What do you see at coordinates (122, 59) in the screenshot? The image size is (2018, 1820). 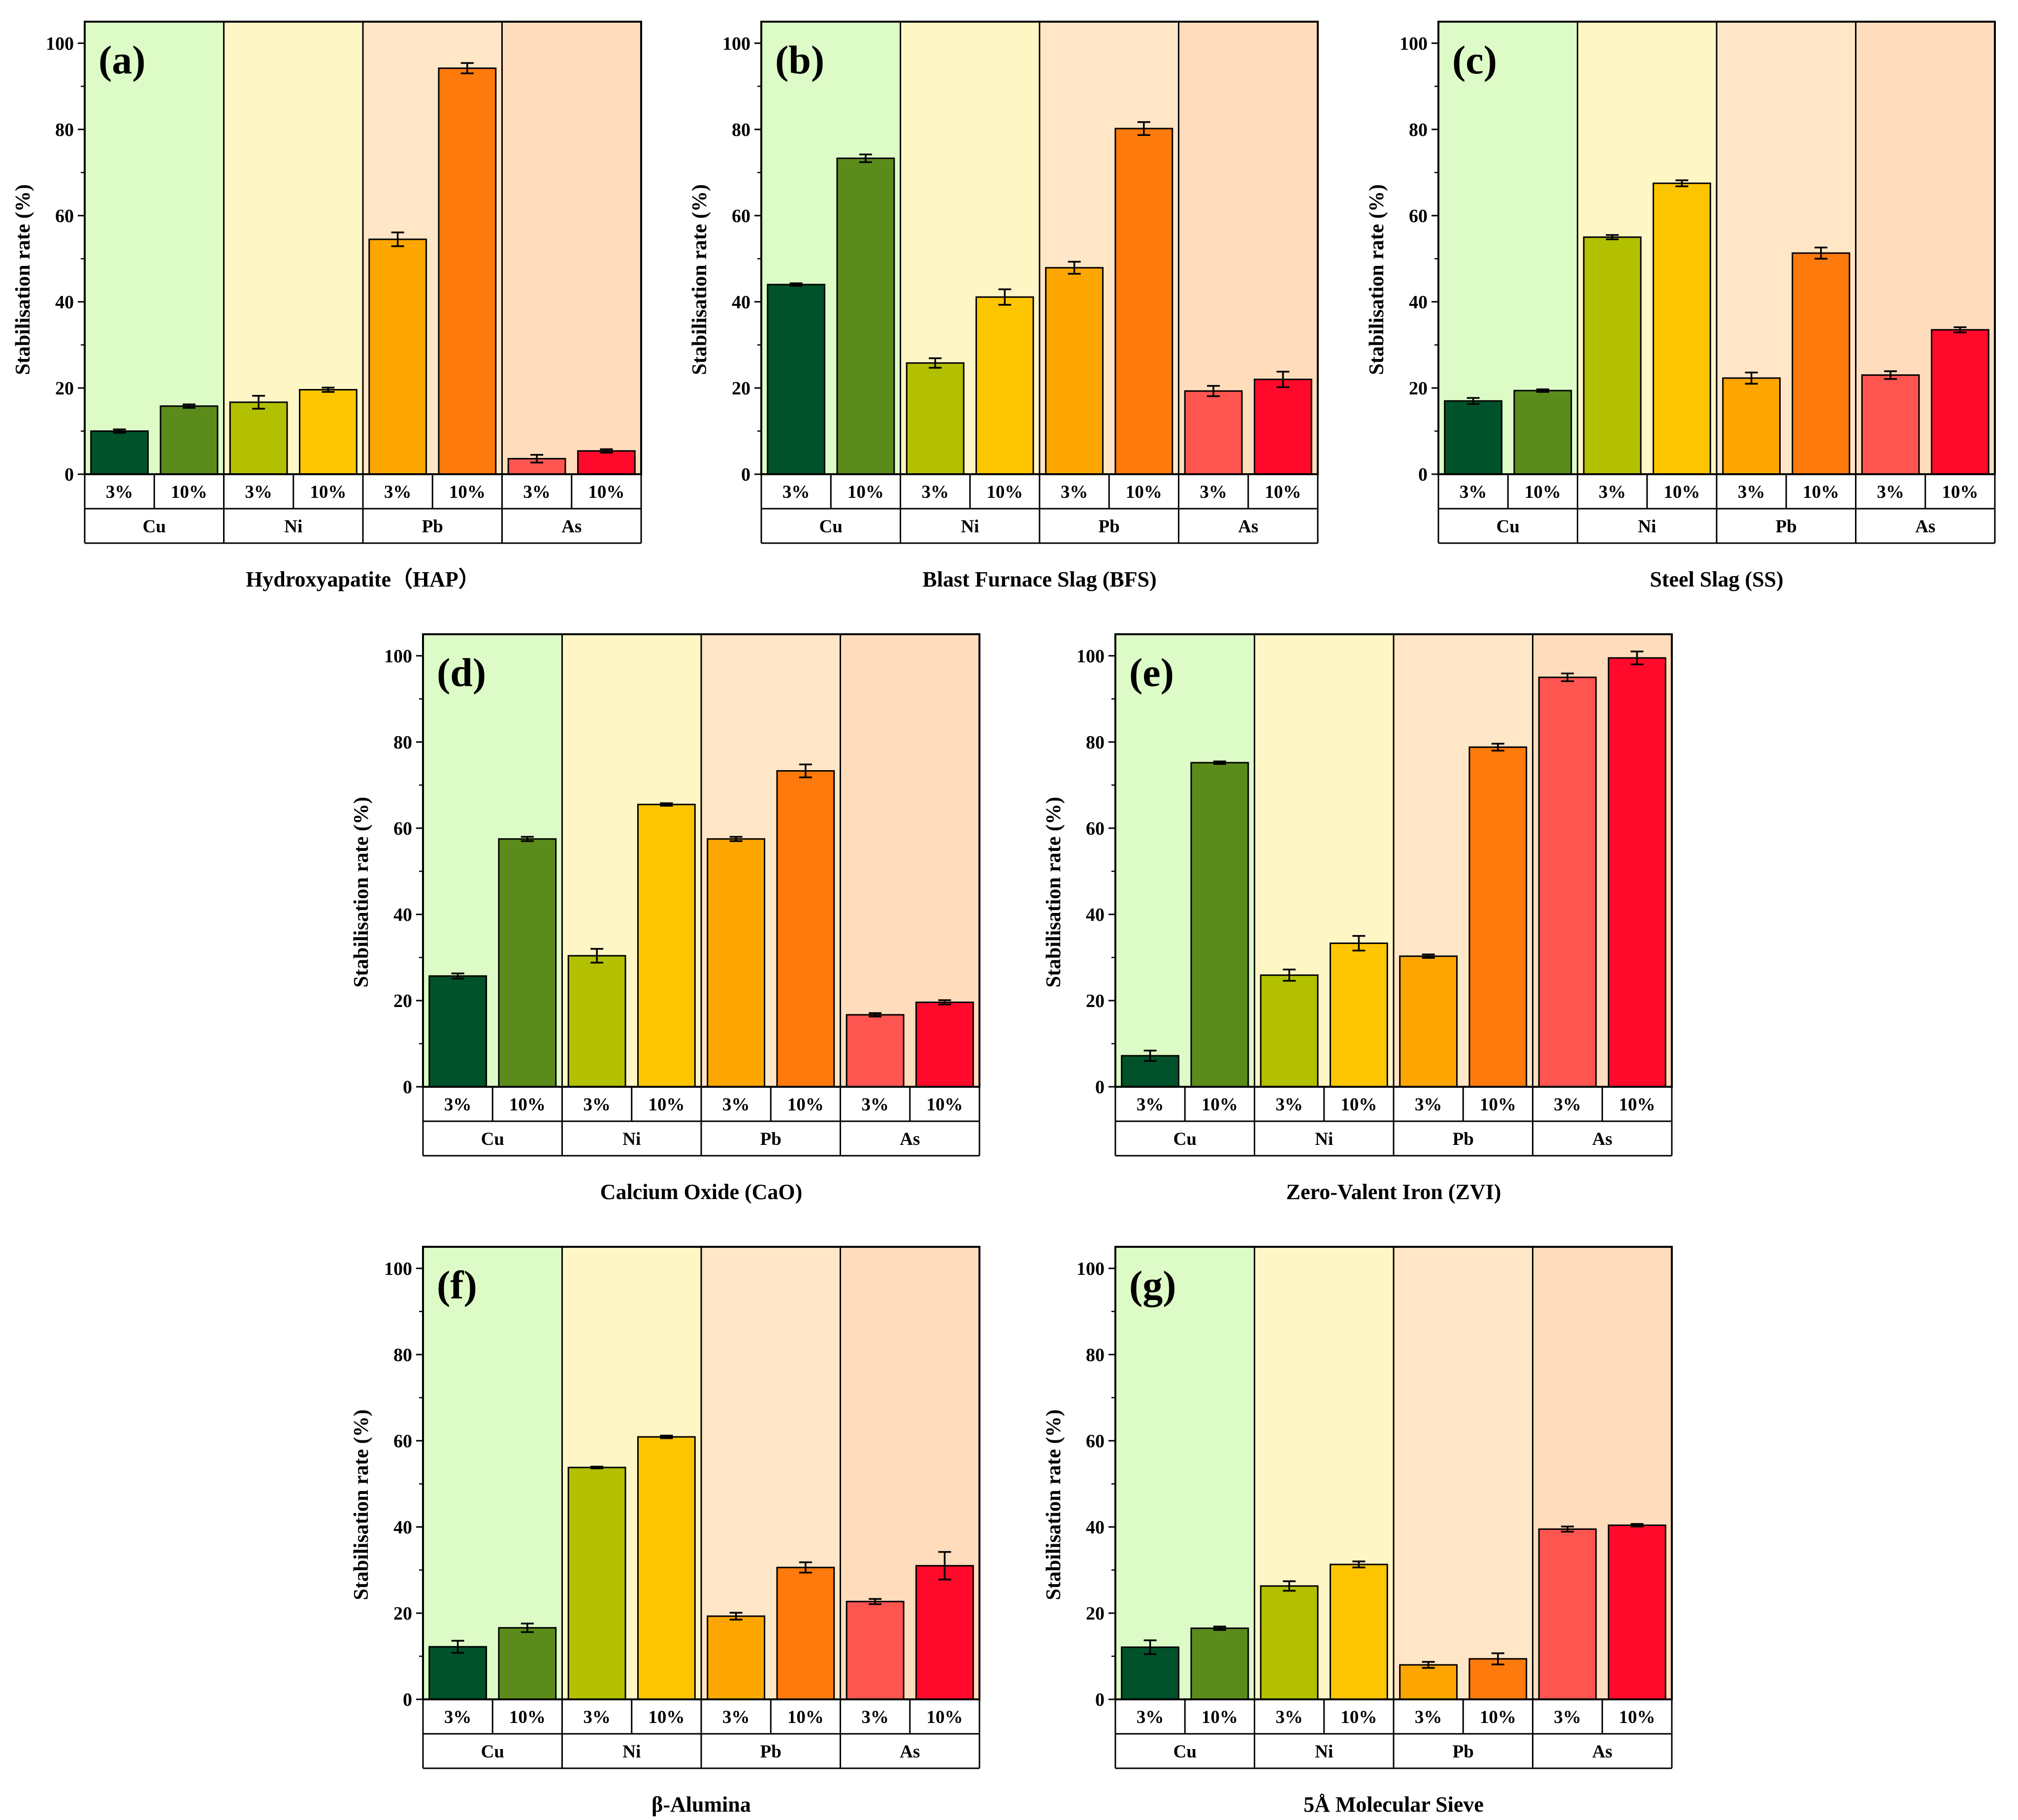 I see `panel-label: (a)` at bounding box center [122, 59].